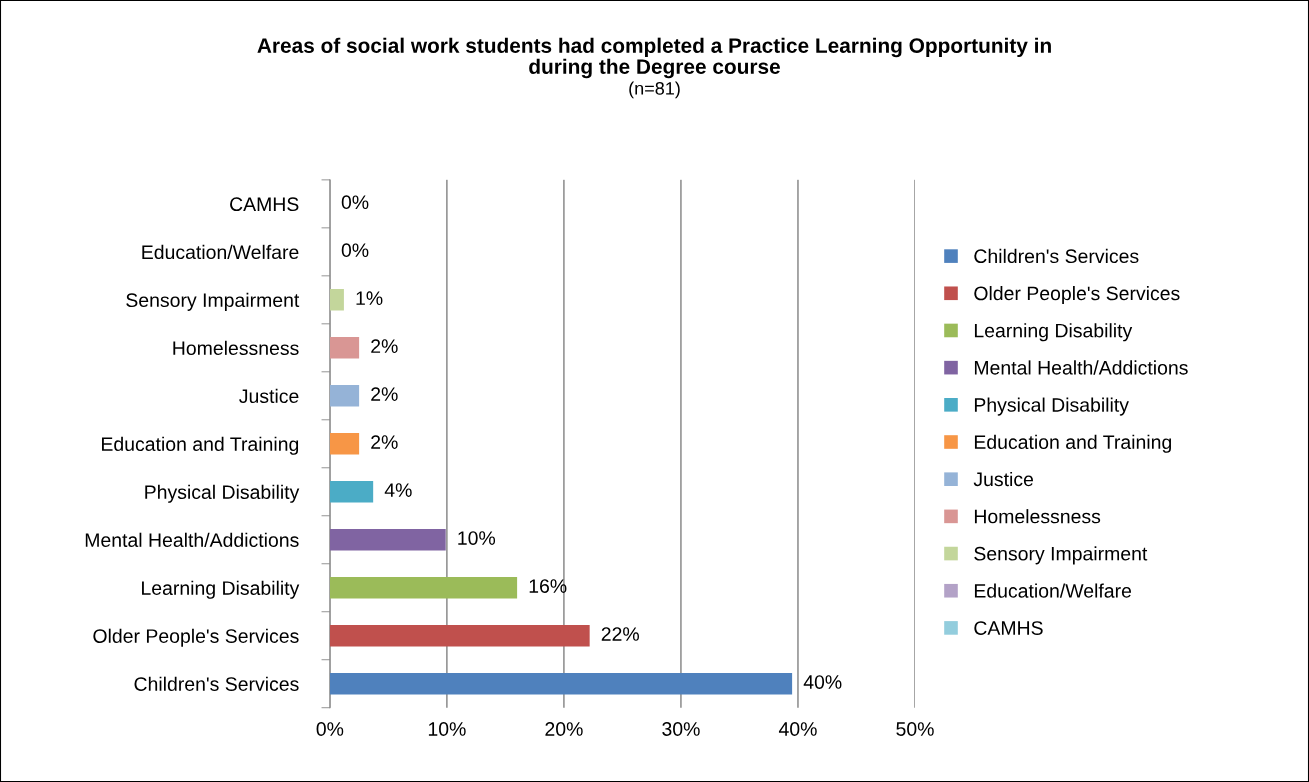 The height and width of the screenshot is (782, 1309). Describe the element at coordinates (220, 252) in the screenshot. I see `y-tick-label: Education/Welfare` at that location.